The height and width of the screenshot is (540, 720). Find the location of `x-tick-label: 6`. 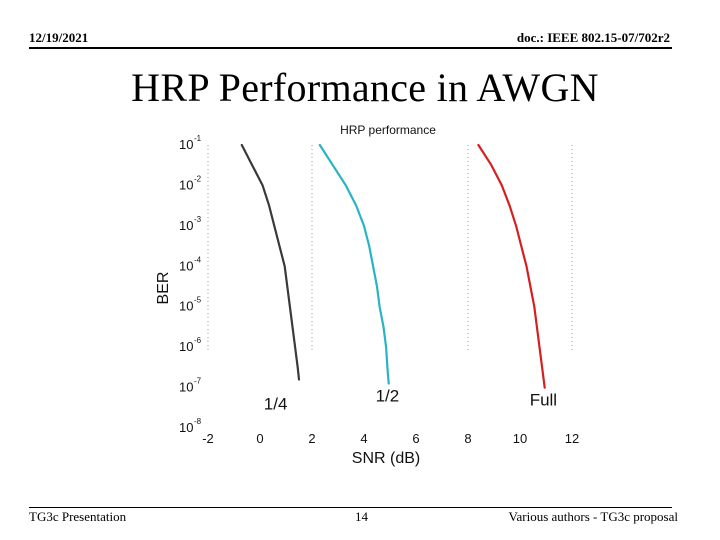

x-tick-label: 6 is located at coordinates (415, 438).